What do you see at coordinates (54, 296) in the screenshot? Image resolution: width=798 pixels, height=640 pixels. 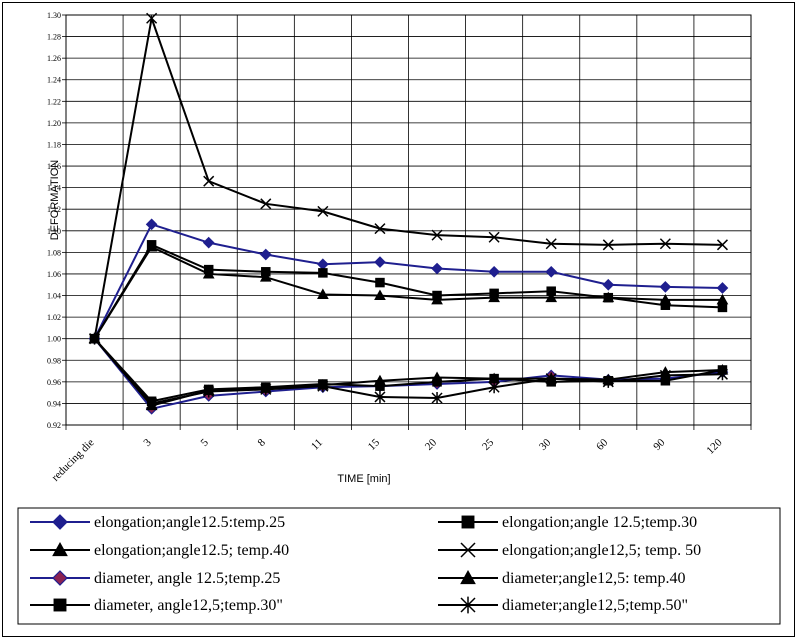 I see `y-tick-label: 1.04` at bounding box center [54, 296].